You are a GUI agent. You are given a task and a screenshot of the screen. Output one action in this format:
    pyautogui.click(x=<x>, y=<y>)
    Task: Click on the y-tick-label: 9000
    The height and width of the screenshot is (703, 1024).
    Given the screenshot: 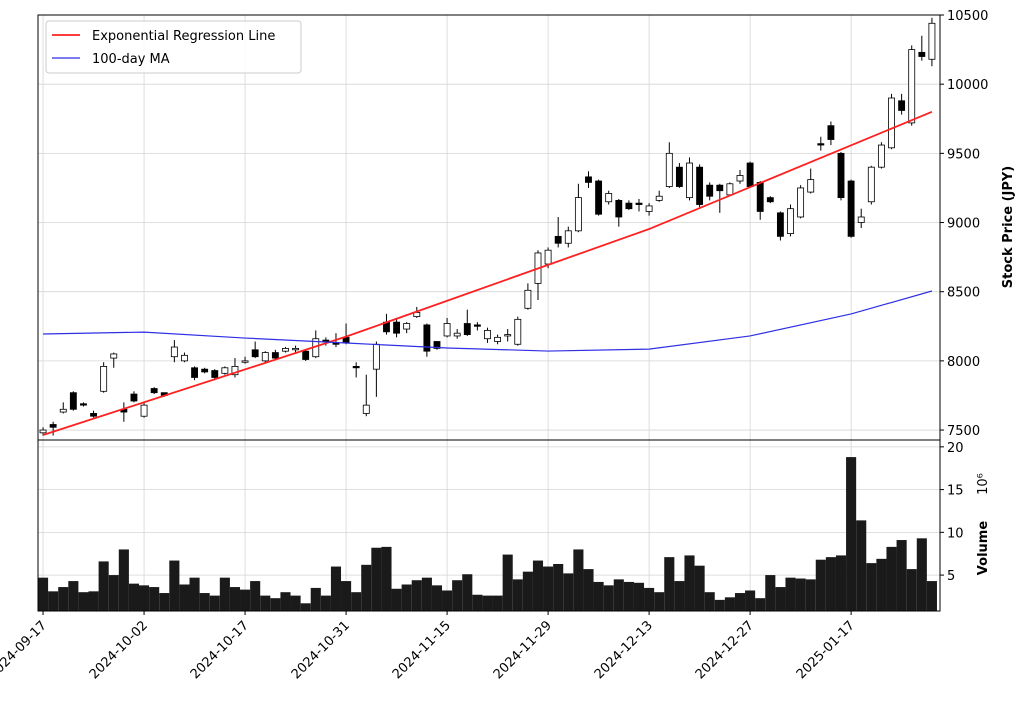 What is the action you would take?
    pyautogui.click(x=963, y=224)
    